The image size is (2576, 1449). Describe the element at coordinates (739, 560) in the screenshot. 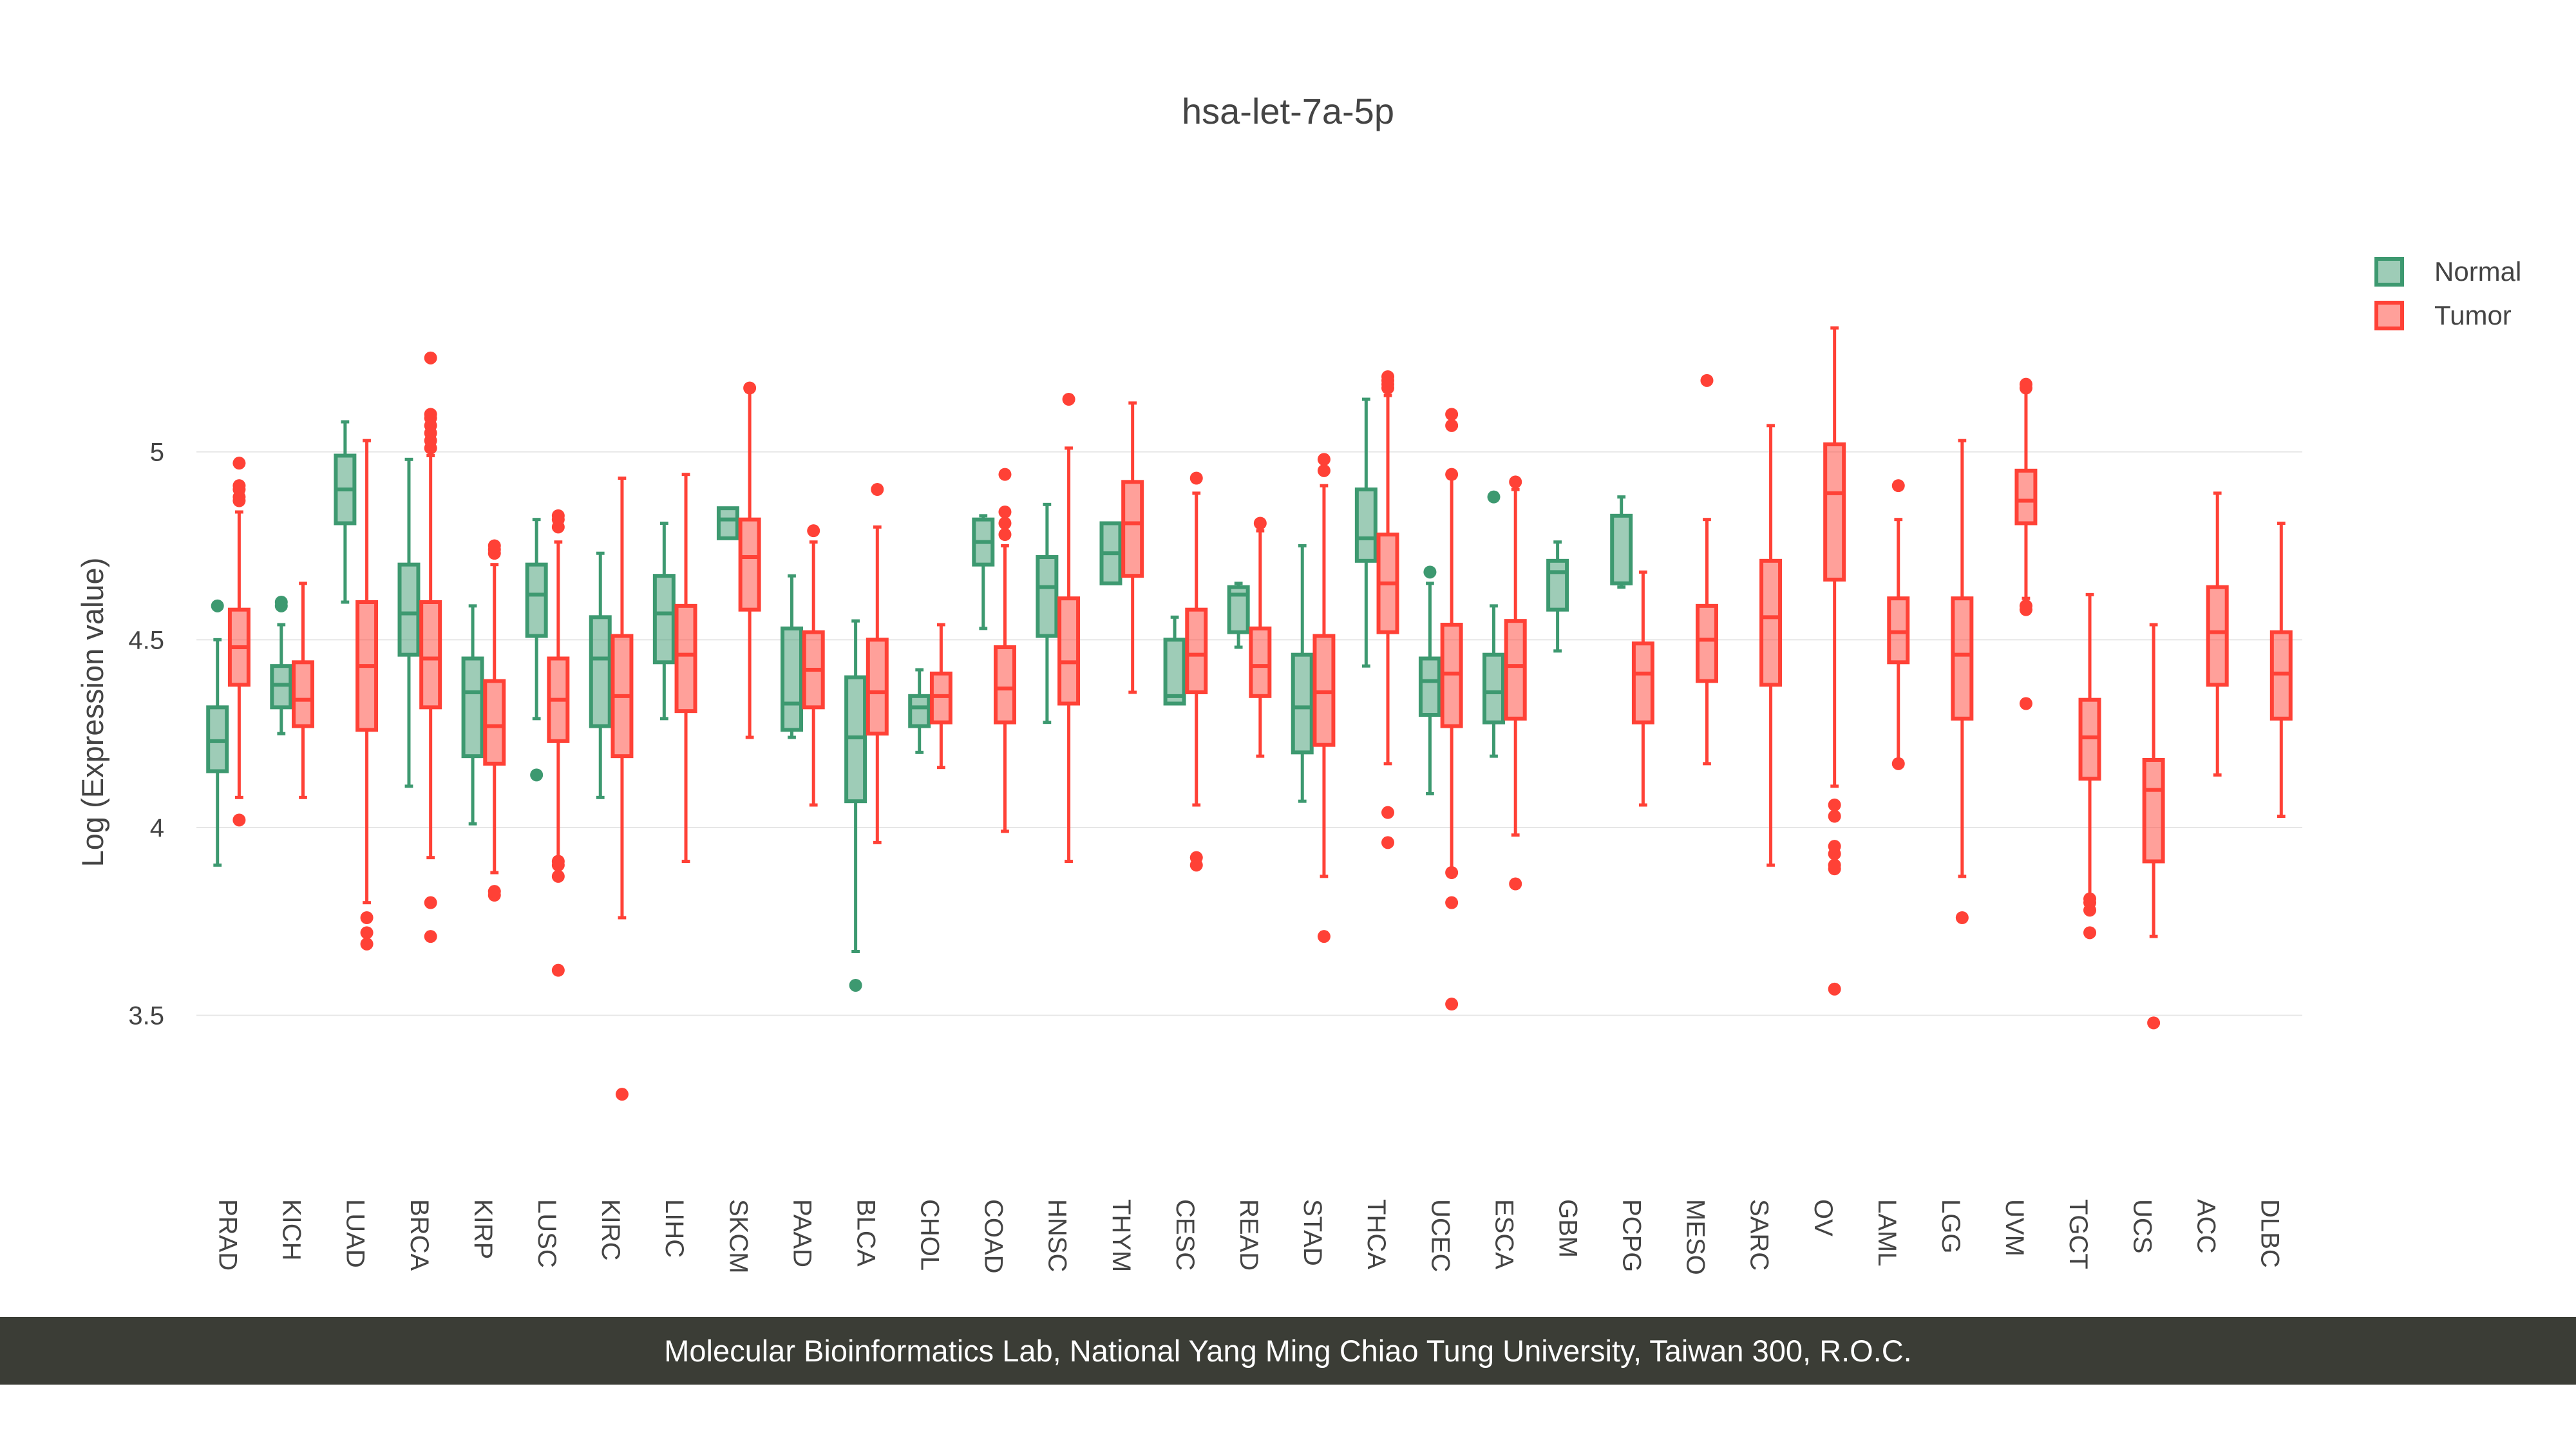

I see `category-group-skcm` at that location.